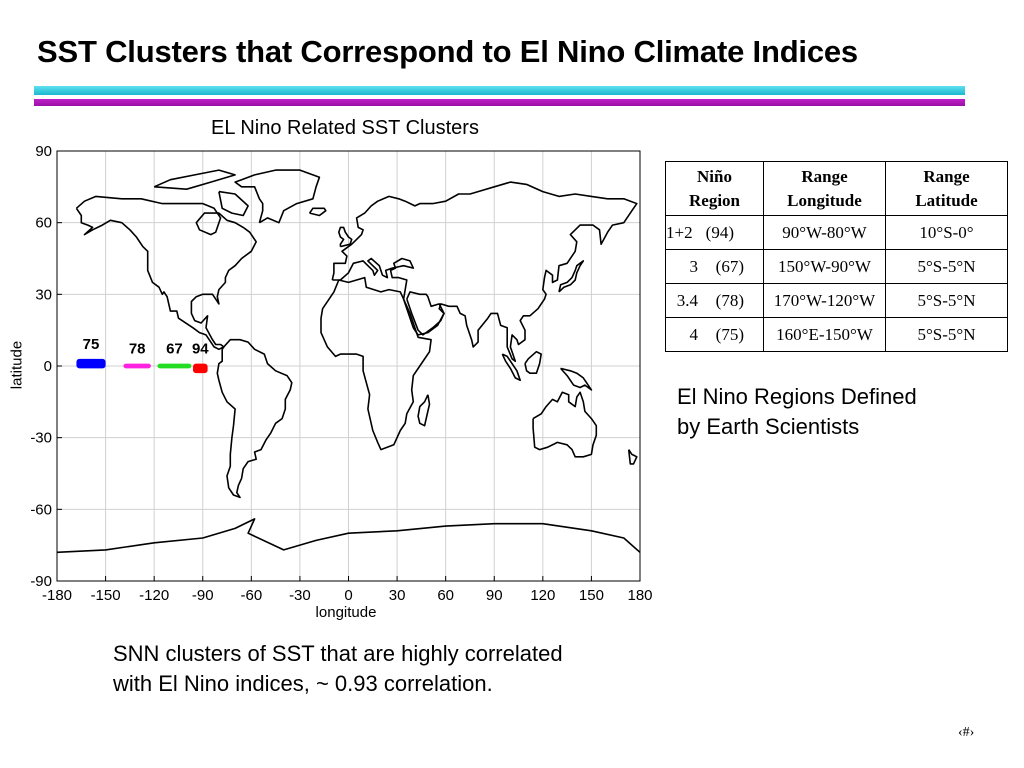 The width and height of the screenshot is (1024, 768). What do you see at coordinates (277, 196) in the screenshot?
I see `greenland-outline` at bounding box center [277, 196].